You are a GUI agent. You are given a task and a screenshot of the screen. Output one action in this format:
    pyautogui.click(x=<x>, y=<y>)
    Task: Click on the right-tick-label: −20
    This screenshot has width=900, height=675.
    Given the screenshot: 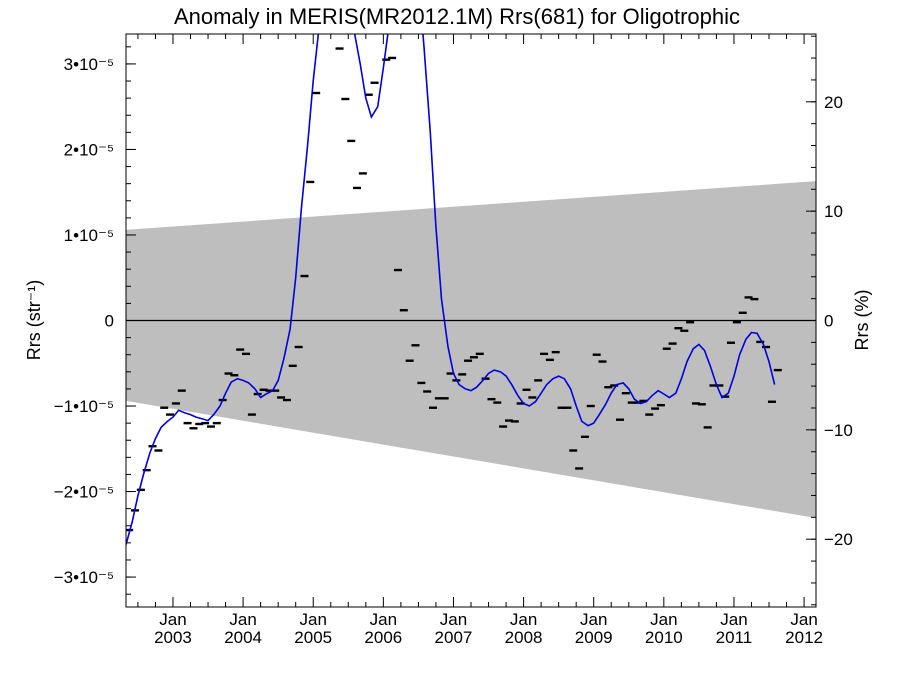 What is the action you would take?
    pyautogui.click(x=838, y=539)
    